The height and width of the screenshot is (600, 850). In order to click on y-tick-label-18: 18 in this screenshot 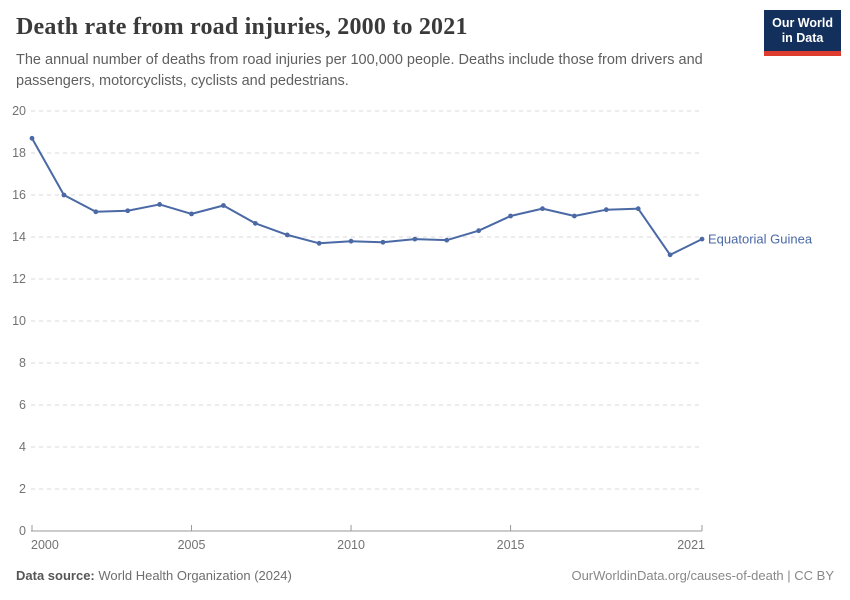, I will do `click(19, 153)`.